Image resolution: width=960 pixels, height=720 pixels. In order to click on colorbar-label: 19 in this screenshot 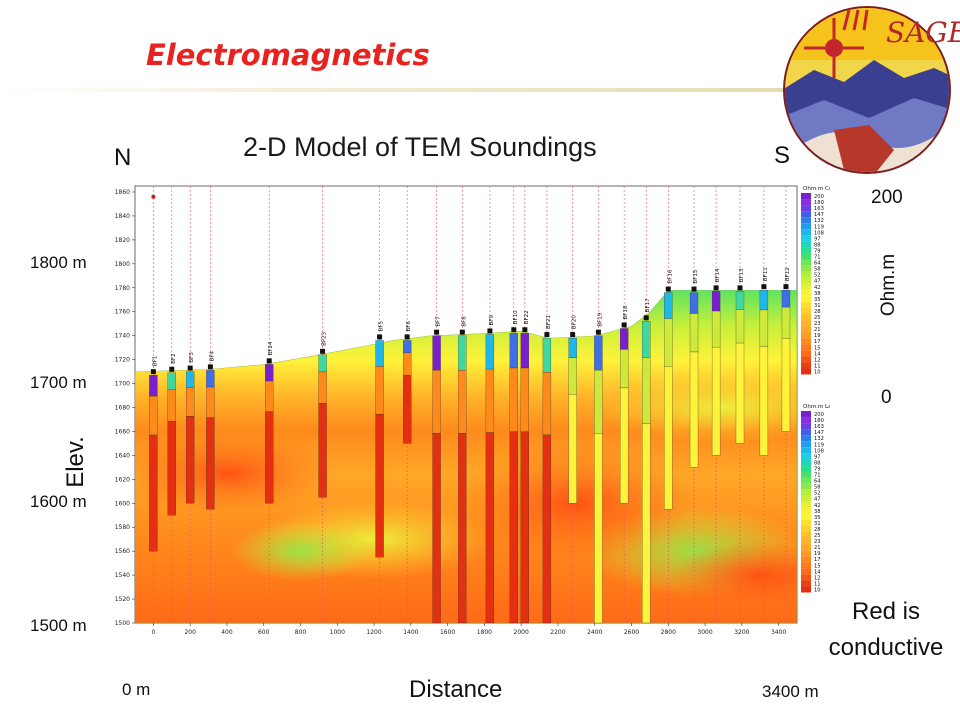, I will do `click(817, 336)`.